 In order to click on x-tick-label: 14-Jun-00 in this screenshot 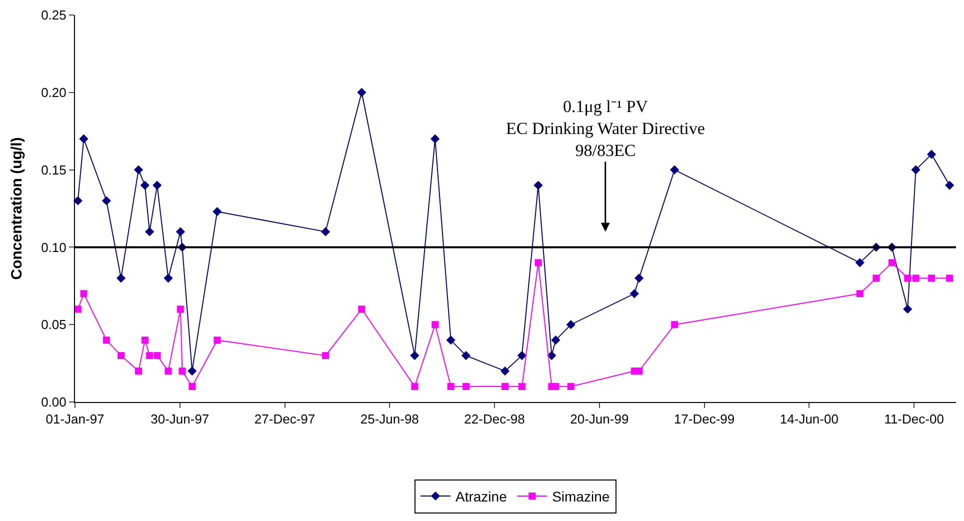, I will do `click(809, 419)`.